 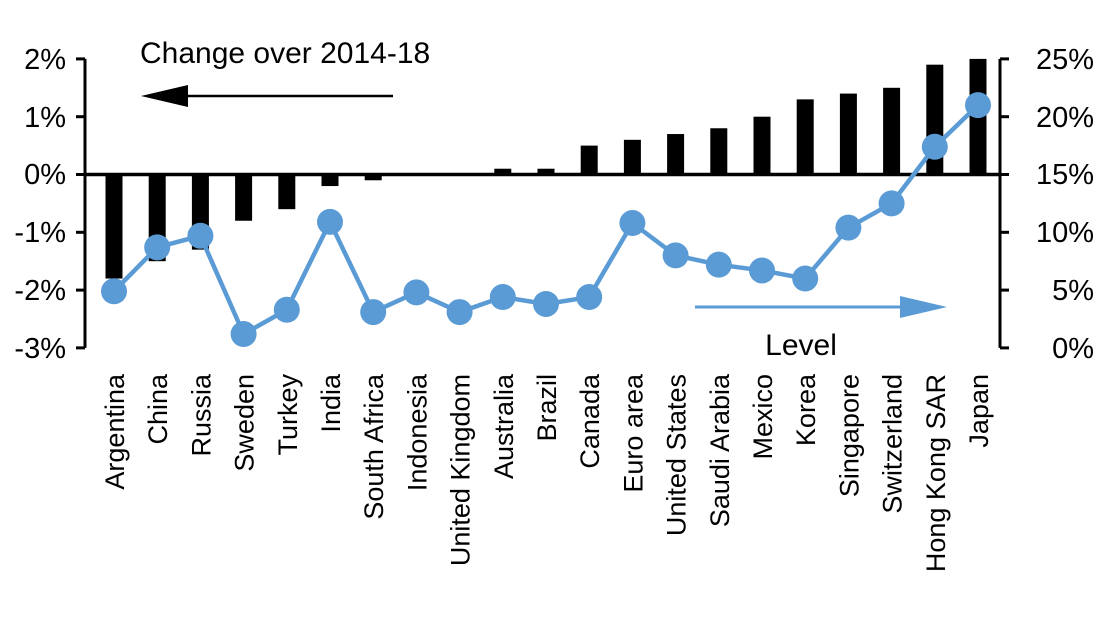 What do you see at coordinates (677, 455) in the screenshot?
I see `category-label-united-states: United States` at bounding box center [677, 455].